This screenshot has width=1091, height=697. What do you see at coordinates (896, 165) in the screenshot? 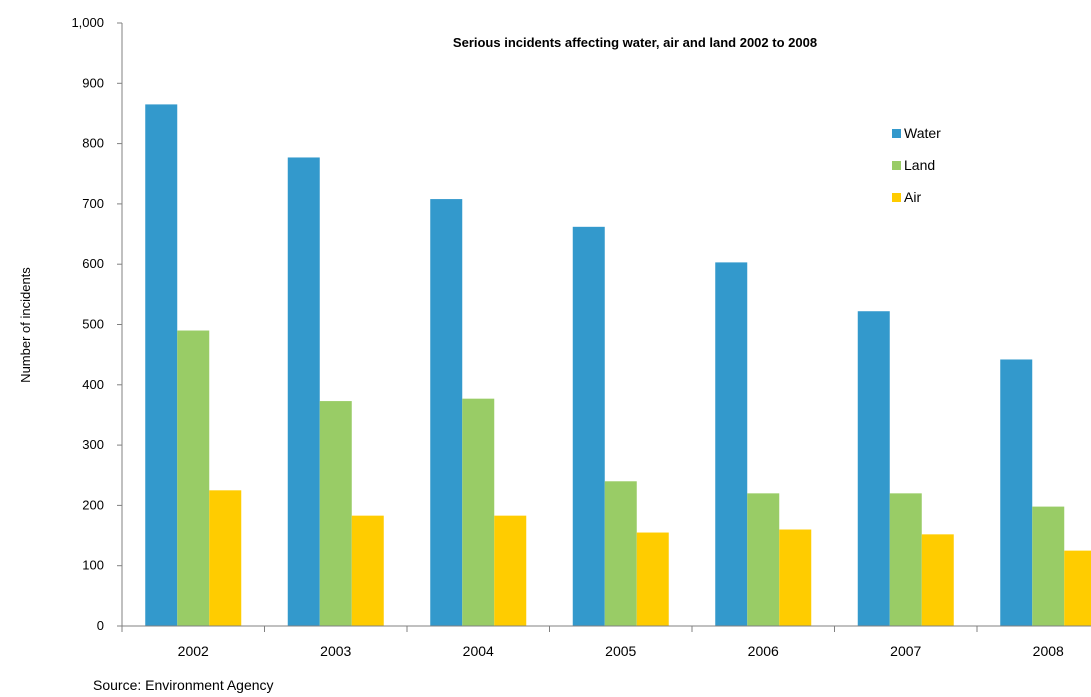
I see `legend-swatch-land` at bounding box center [896, 165].